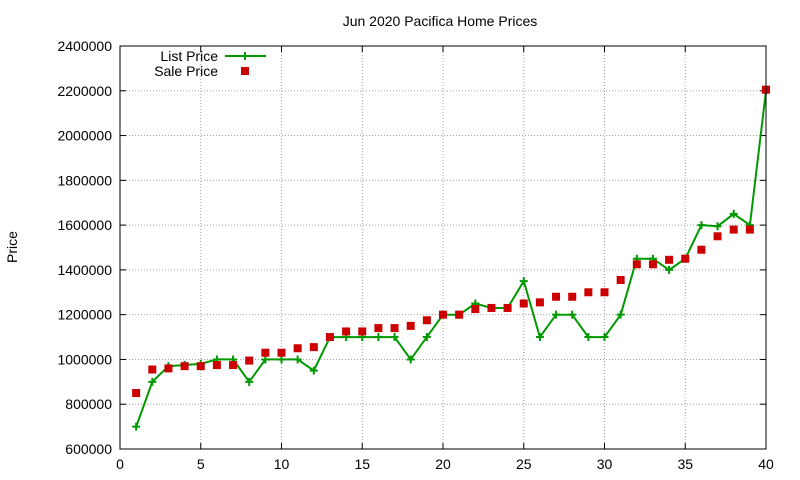  I want to click on legend-label-sale-price: Sale Price, so click(186, 71).